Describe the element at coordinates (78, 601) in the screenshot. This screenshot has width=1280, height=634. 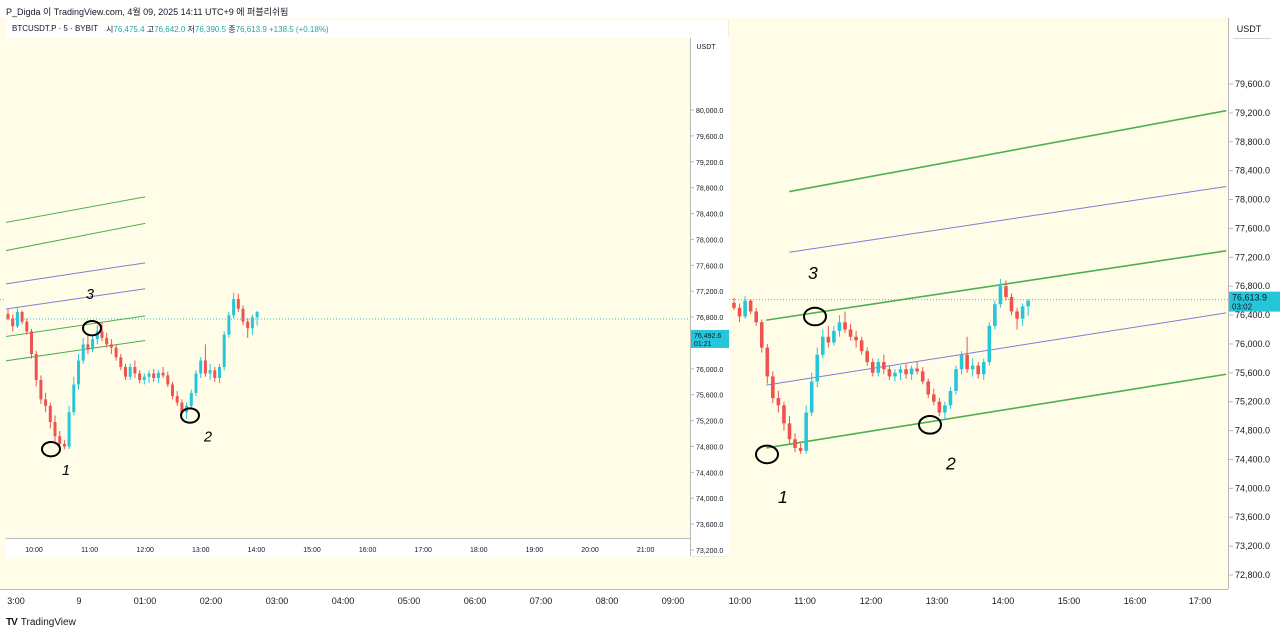
I see `main-xtick-label: 9` at that location.